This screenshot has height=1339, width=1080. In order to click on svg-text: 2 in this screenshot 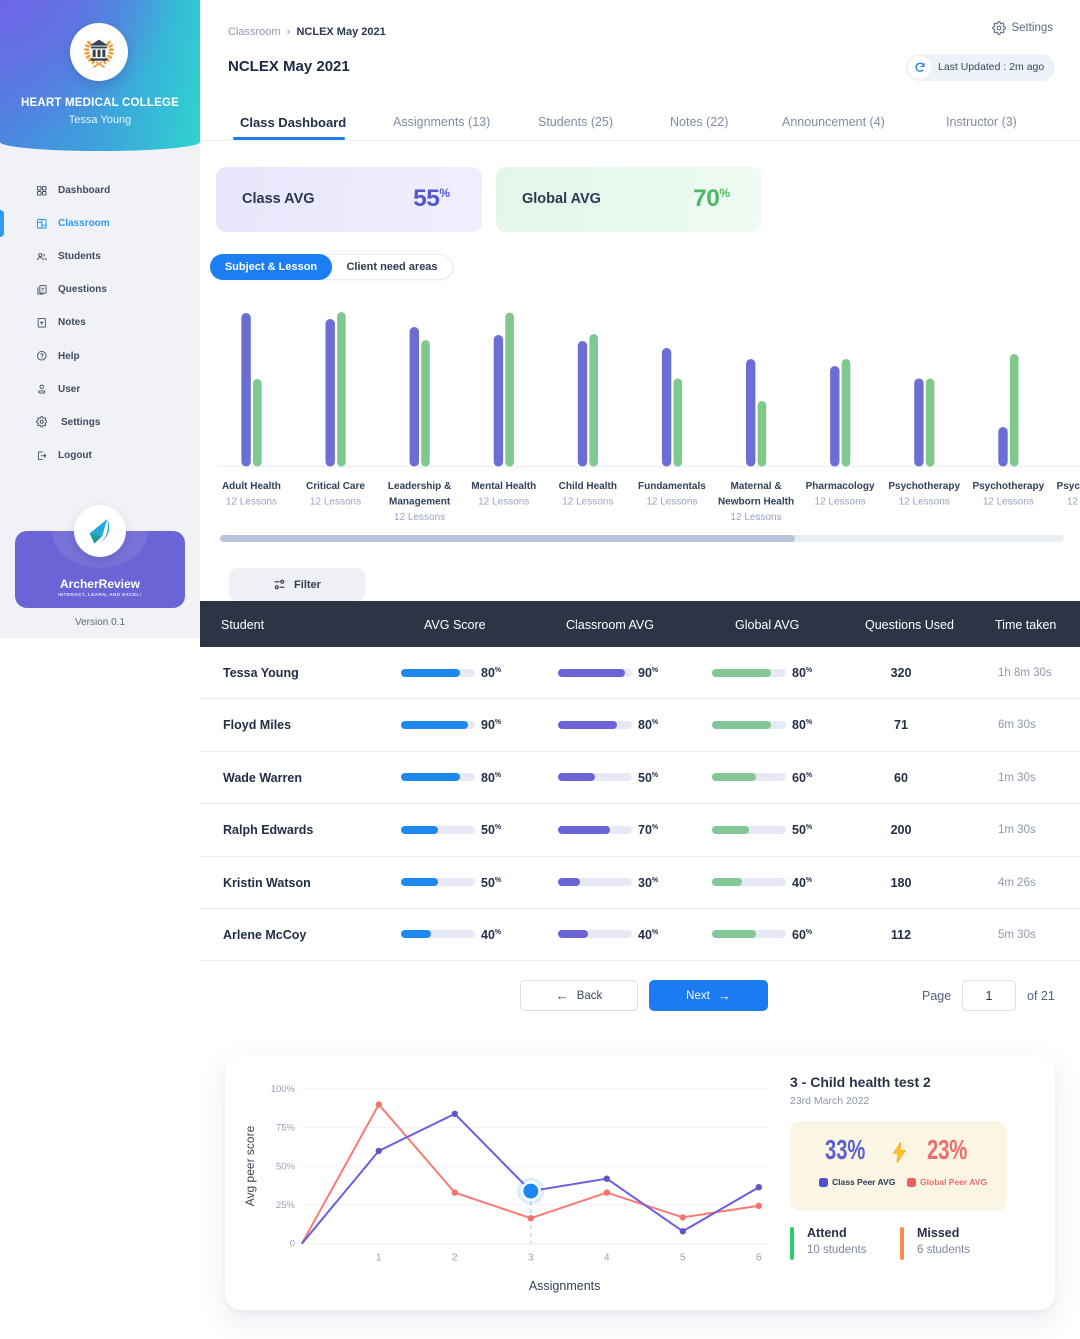, I will do `click(455, 1258)`.